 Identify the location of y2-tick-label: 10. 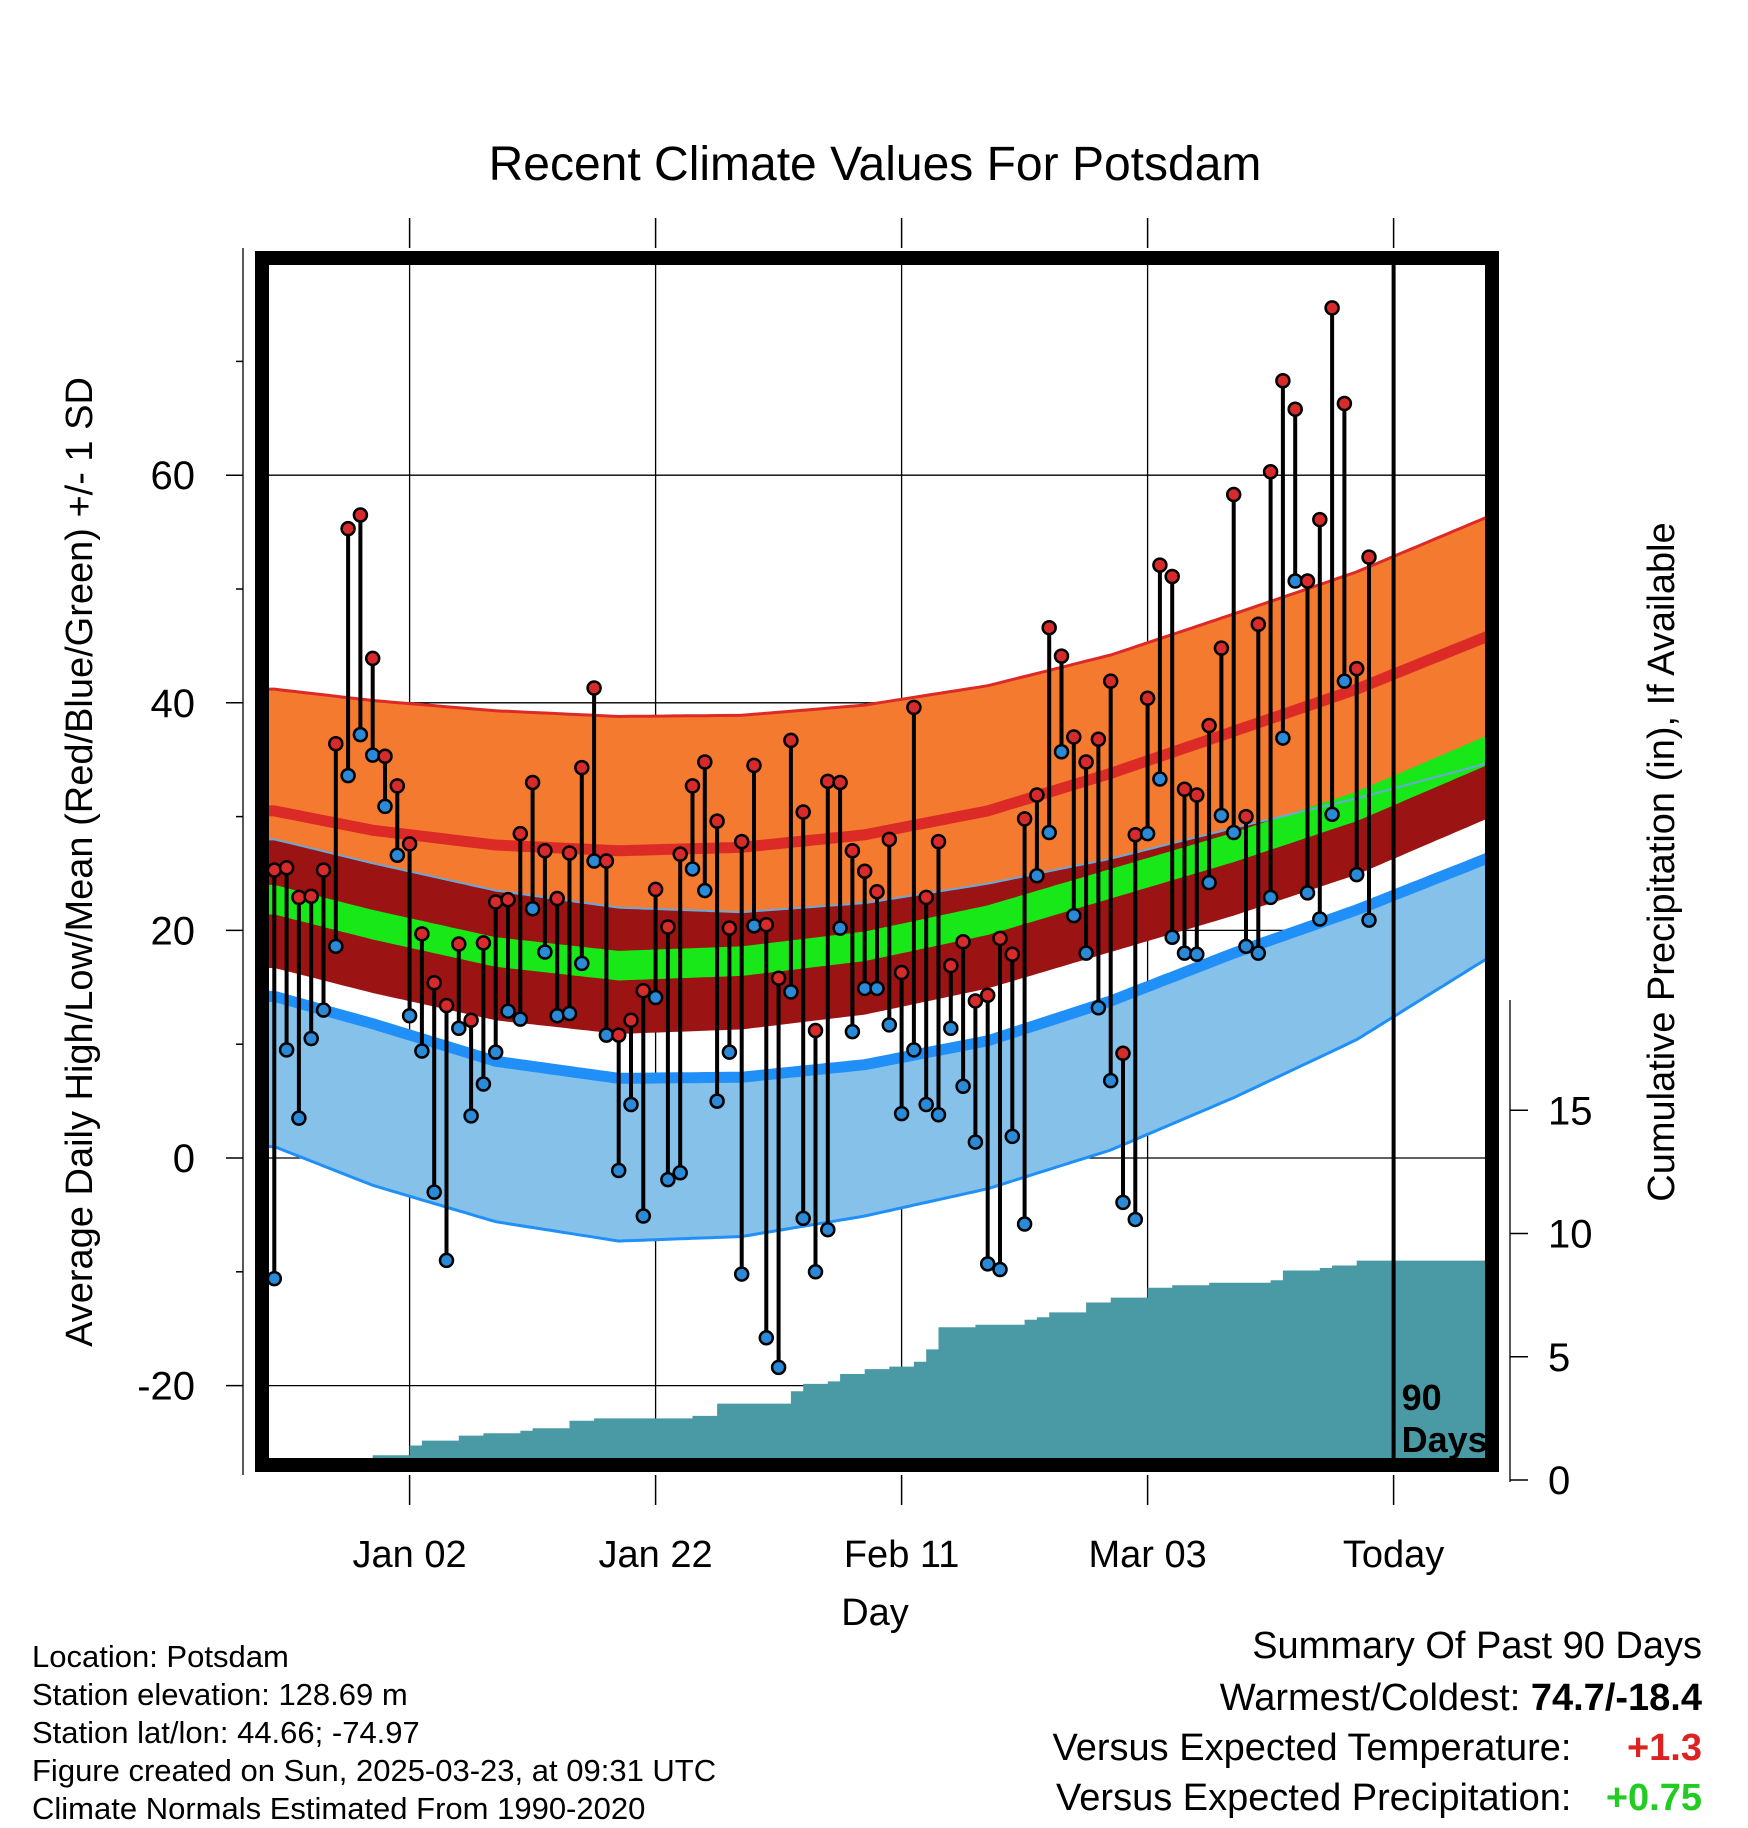
(1570, 1235).